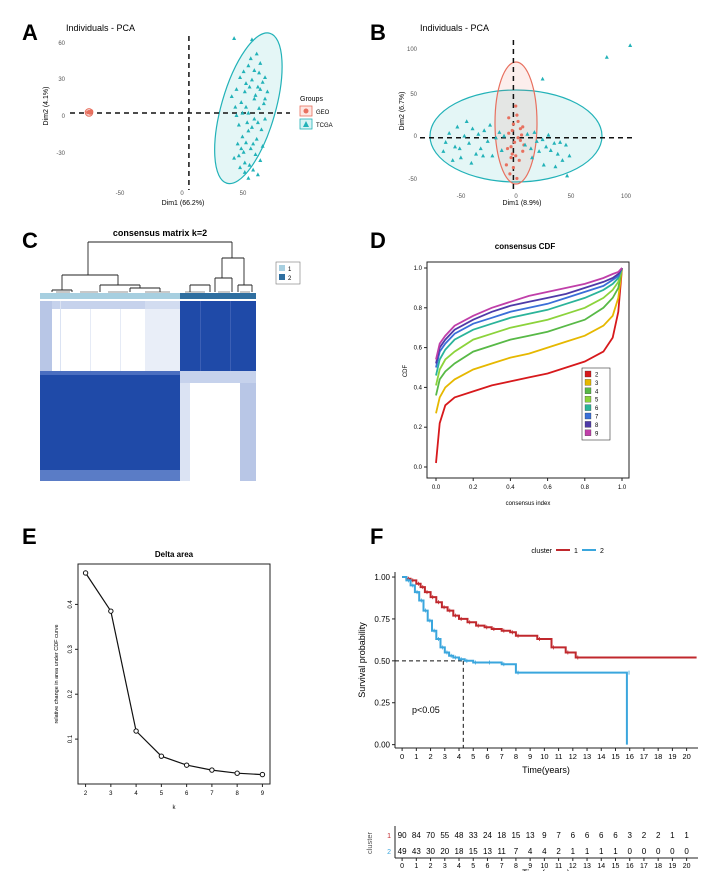  What do you see at coordinates (558, 866) in the screenshot?
I see `risk-xtick-label: 11` at bounding box center [558, 866].